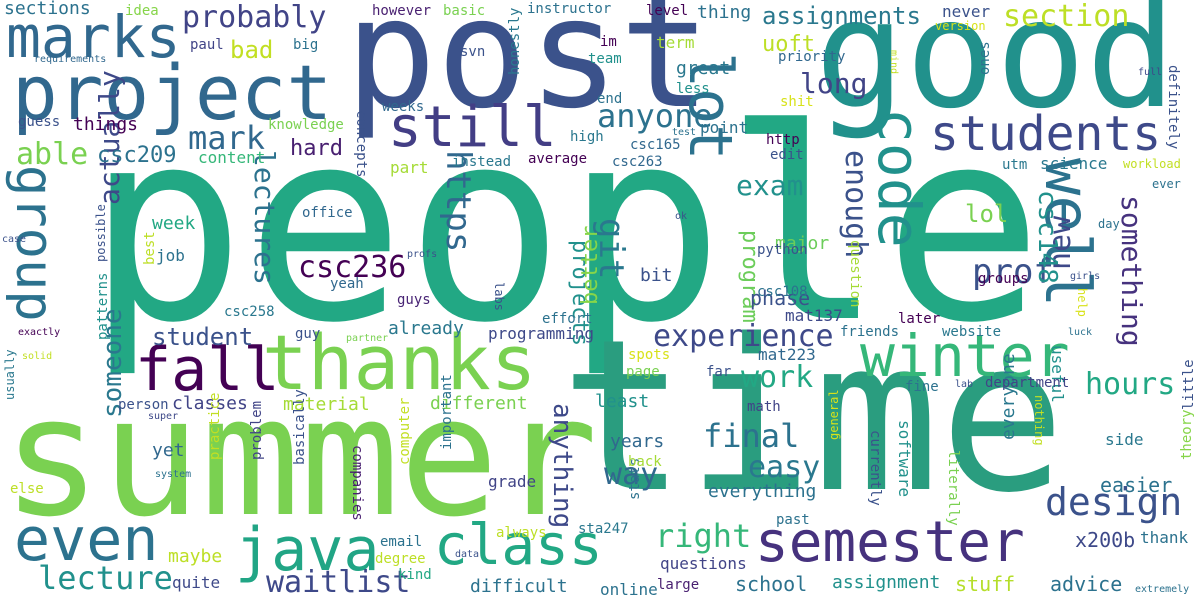 The image size is (1200, 600). I want to click on word-website: website, so click(972, 332).